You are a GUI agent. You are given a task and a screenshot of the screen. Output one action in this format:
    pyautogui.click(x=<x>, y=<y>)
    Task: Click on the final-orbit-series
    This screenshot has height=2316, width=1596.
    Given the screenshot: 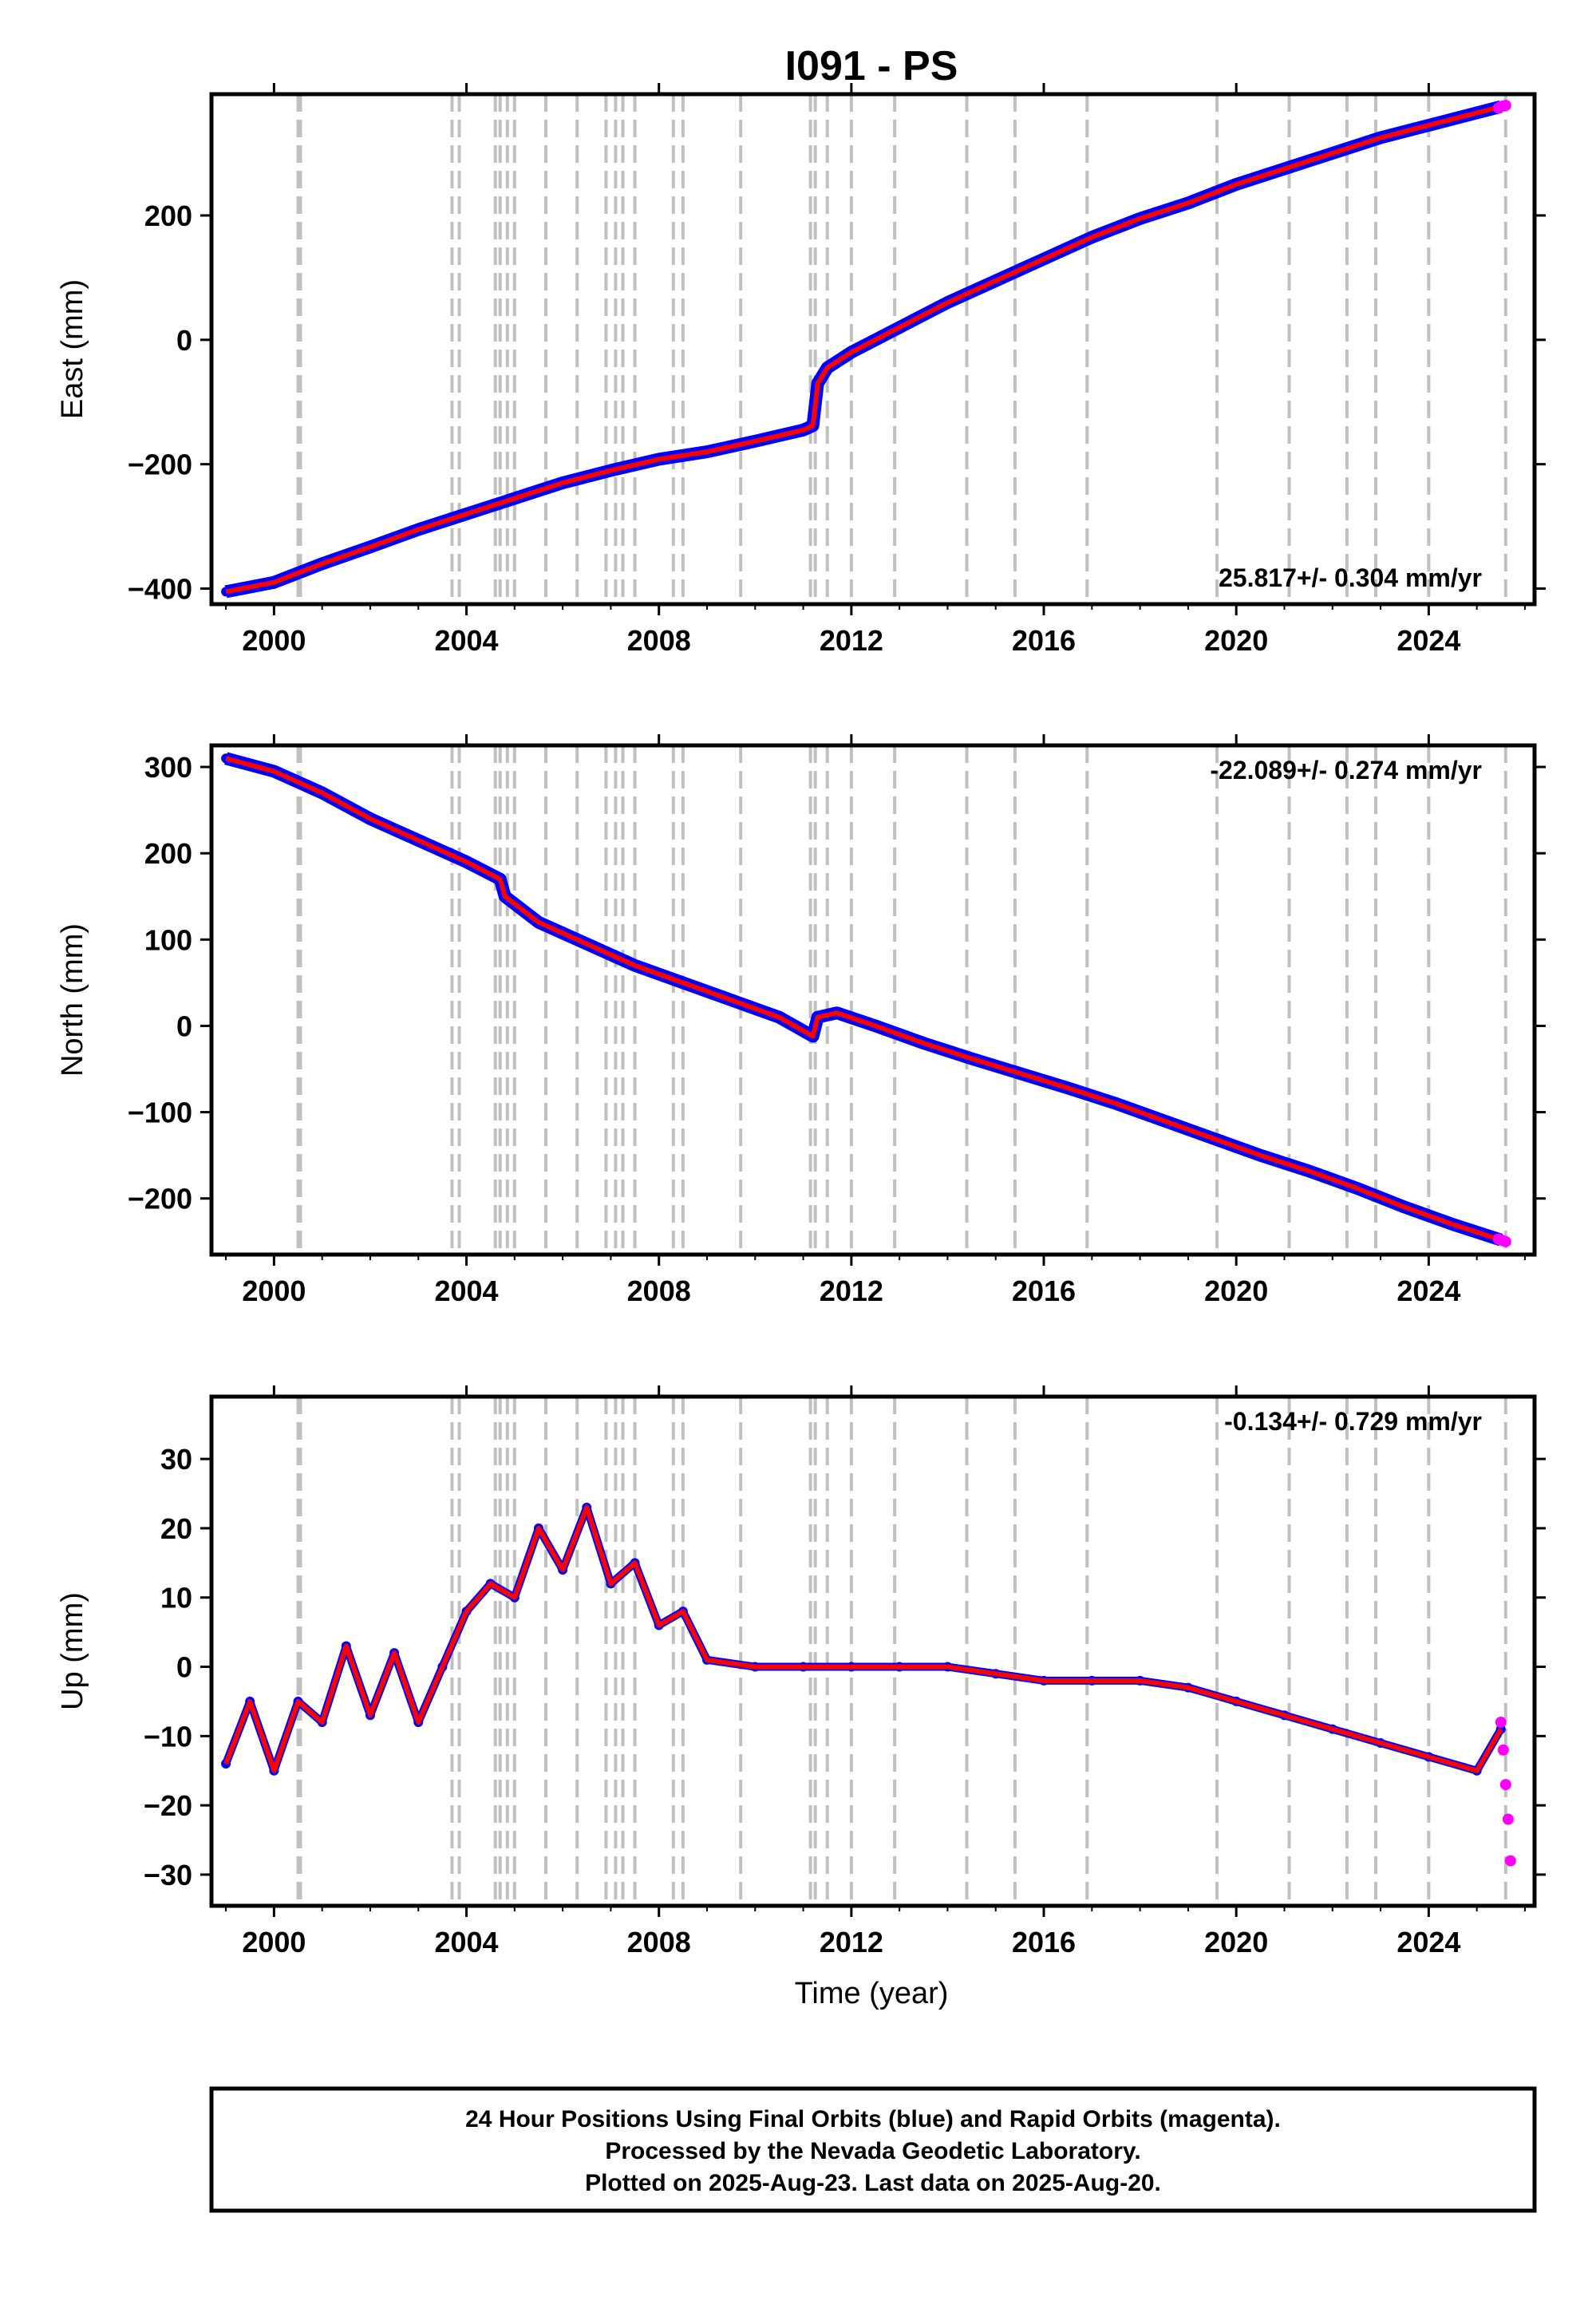 What is the action you would take?
    pyautogui.click(x=863, y=1639)
    